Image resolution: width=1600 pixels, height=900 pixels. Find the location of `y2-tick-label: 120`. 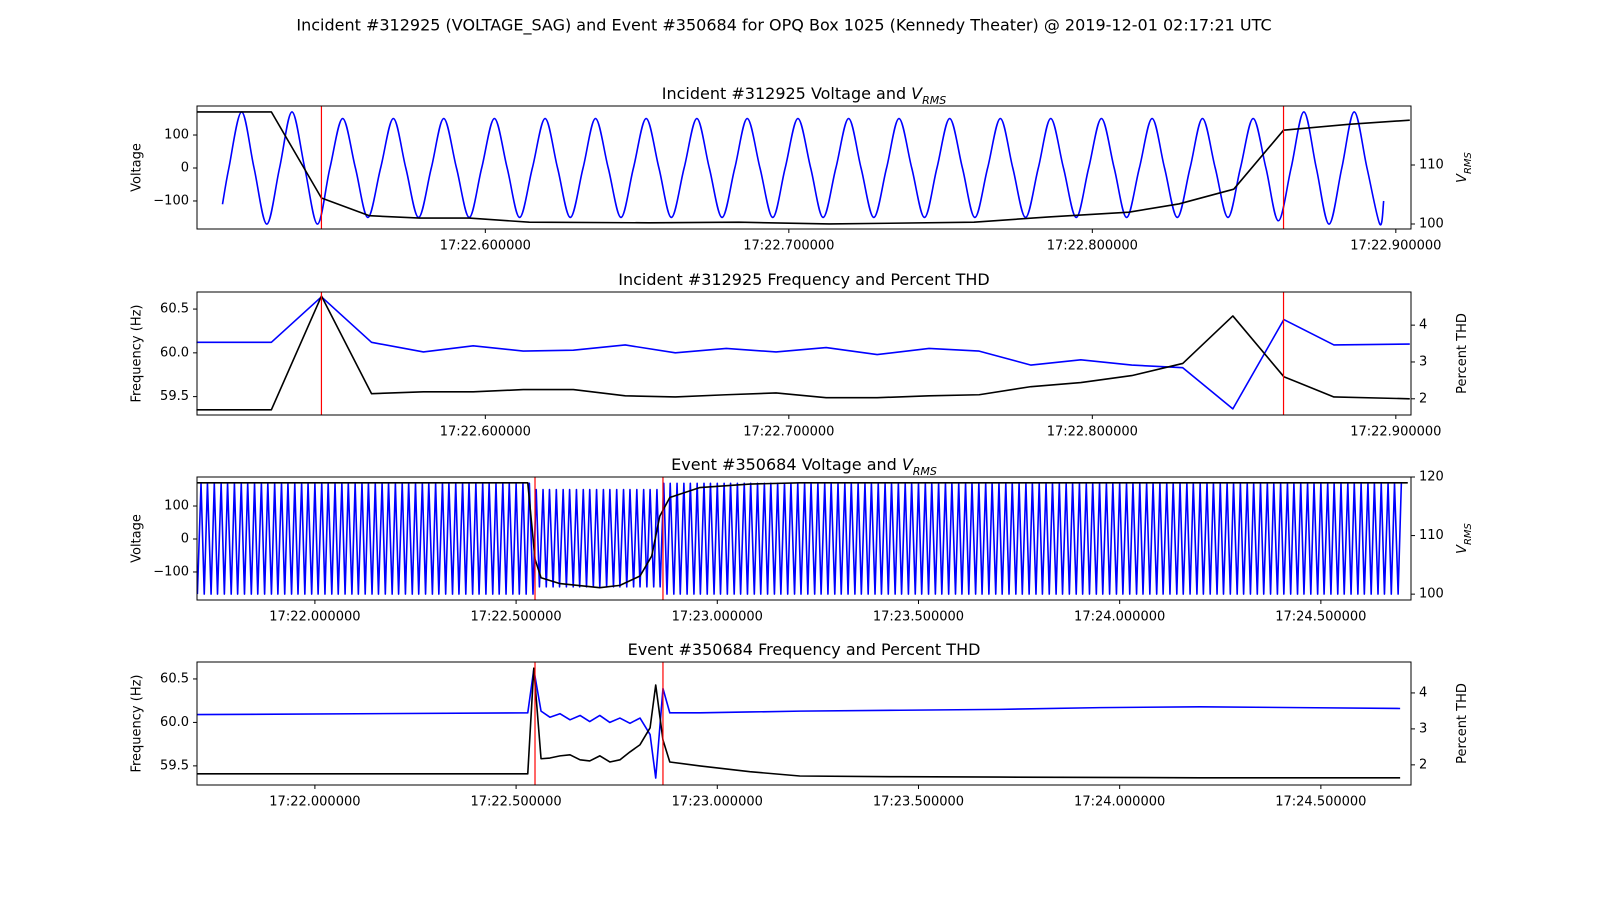

y2-tick-label: 120 is located at coordinates (1431, 477).